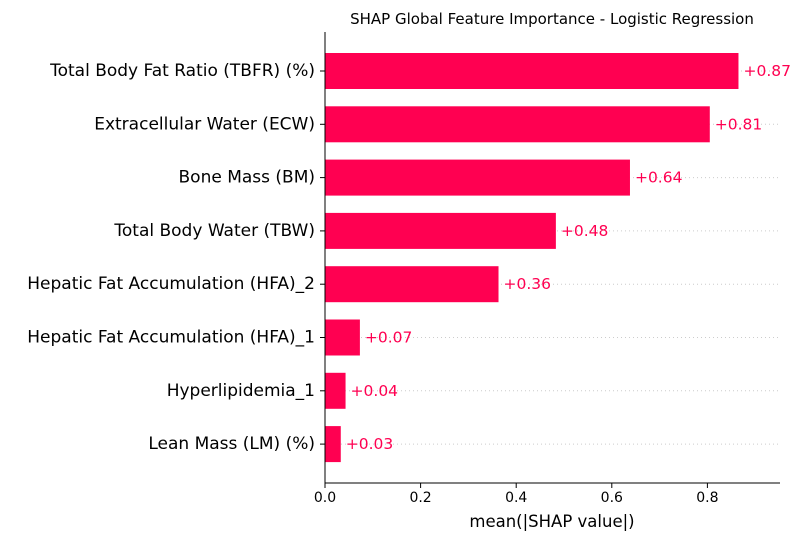 The width and height of the screenshot is (803, 545). I want to click on bar-value-label: +0.04, so click(375, 391).